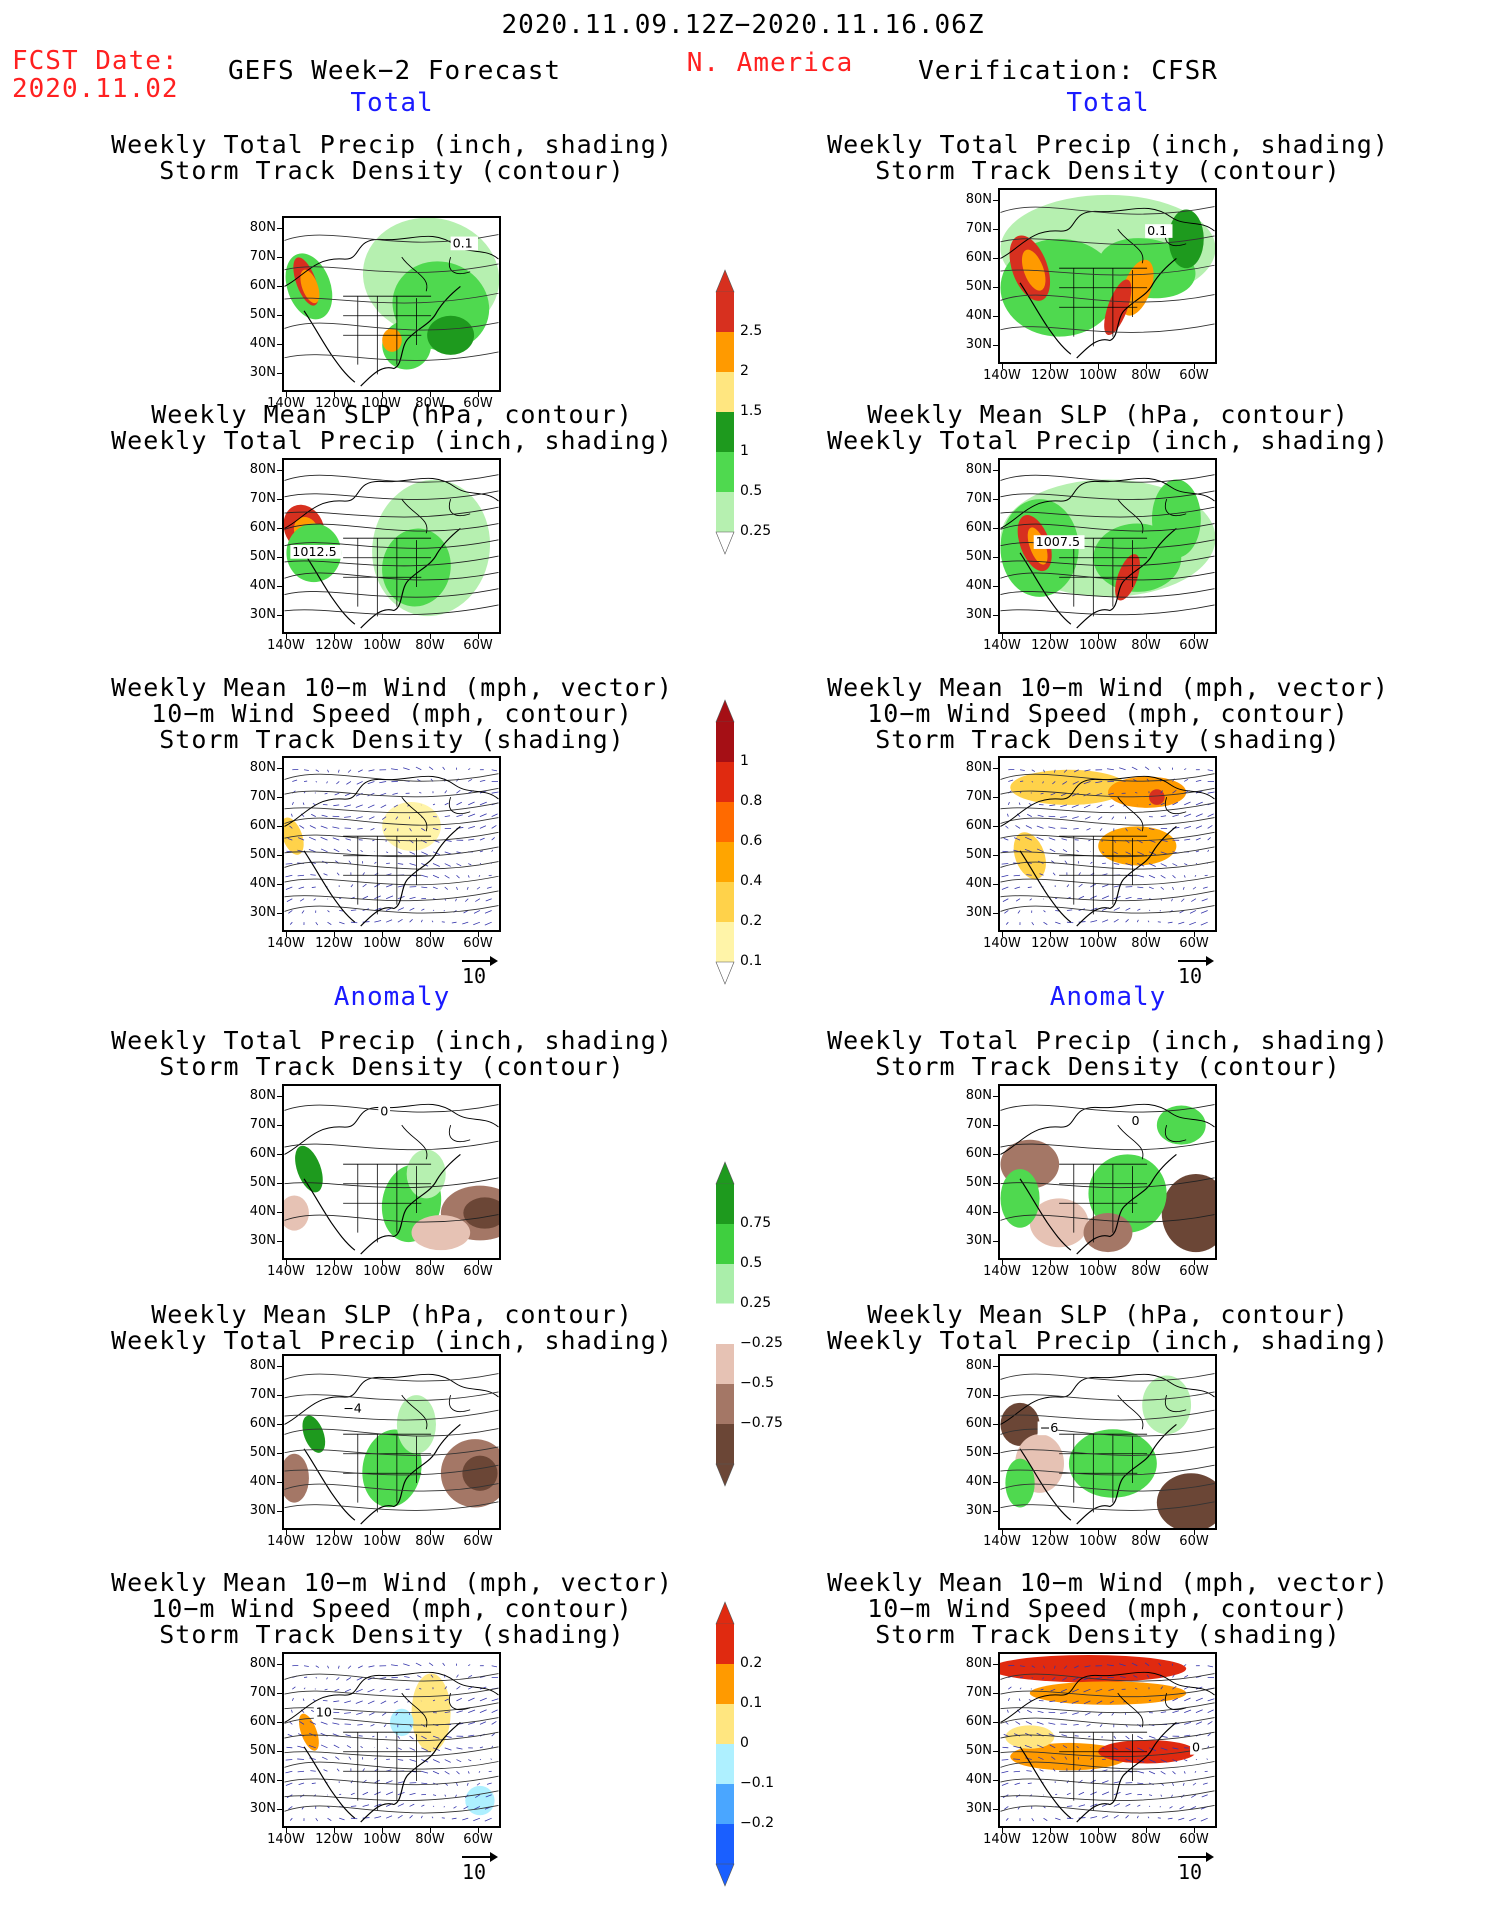  I want to click on colorbar-label: 0.8, so click(751, 801).